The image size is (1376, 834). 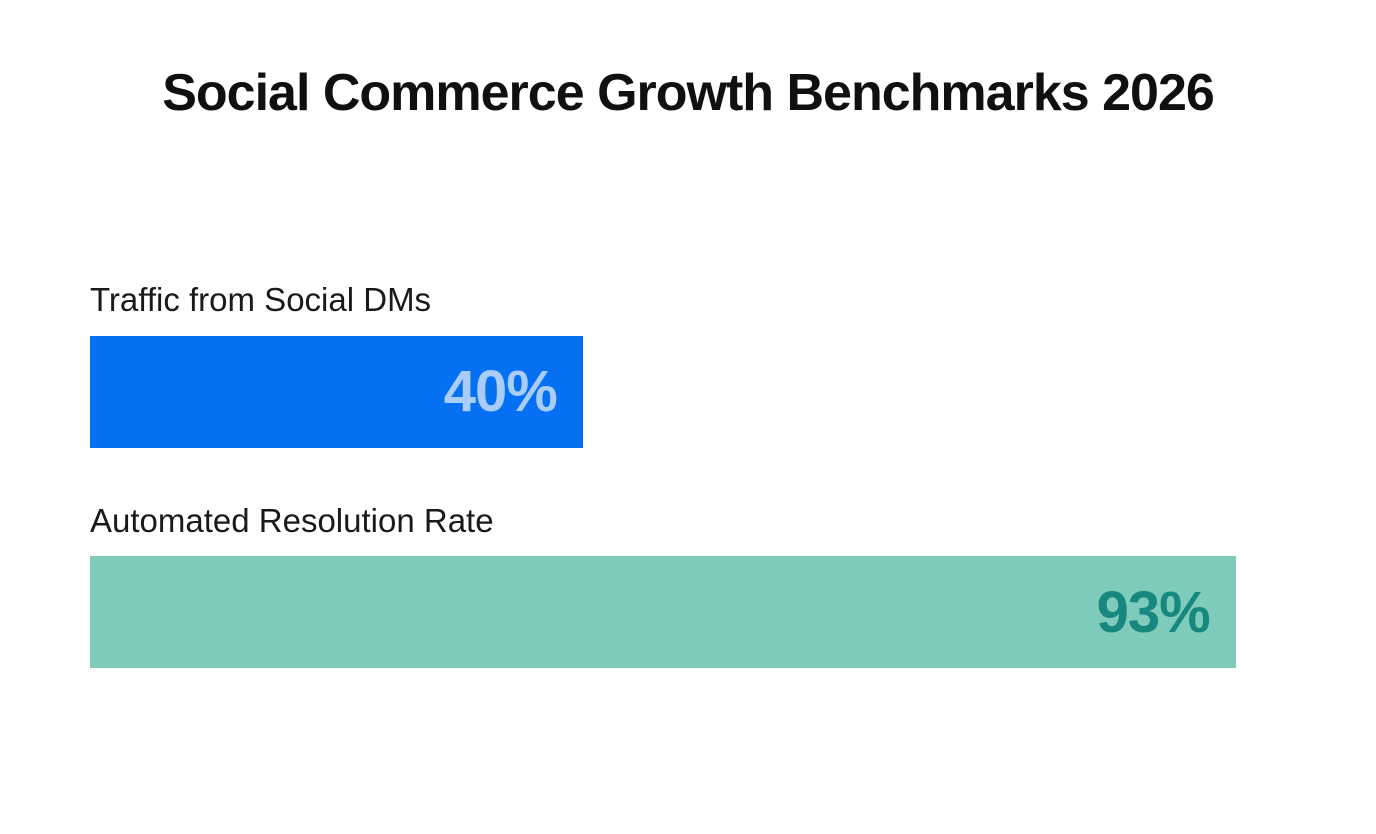 I want to click on chart-title: Social Commerce Growth Benchmarks 2026, so click(x=688, y=93).